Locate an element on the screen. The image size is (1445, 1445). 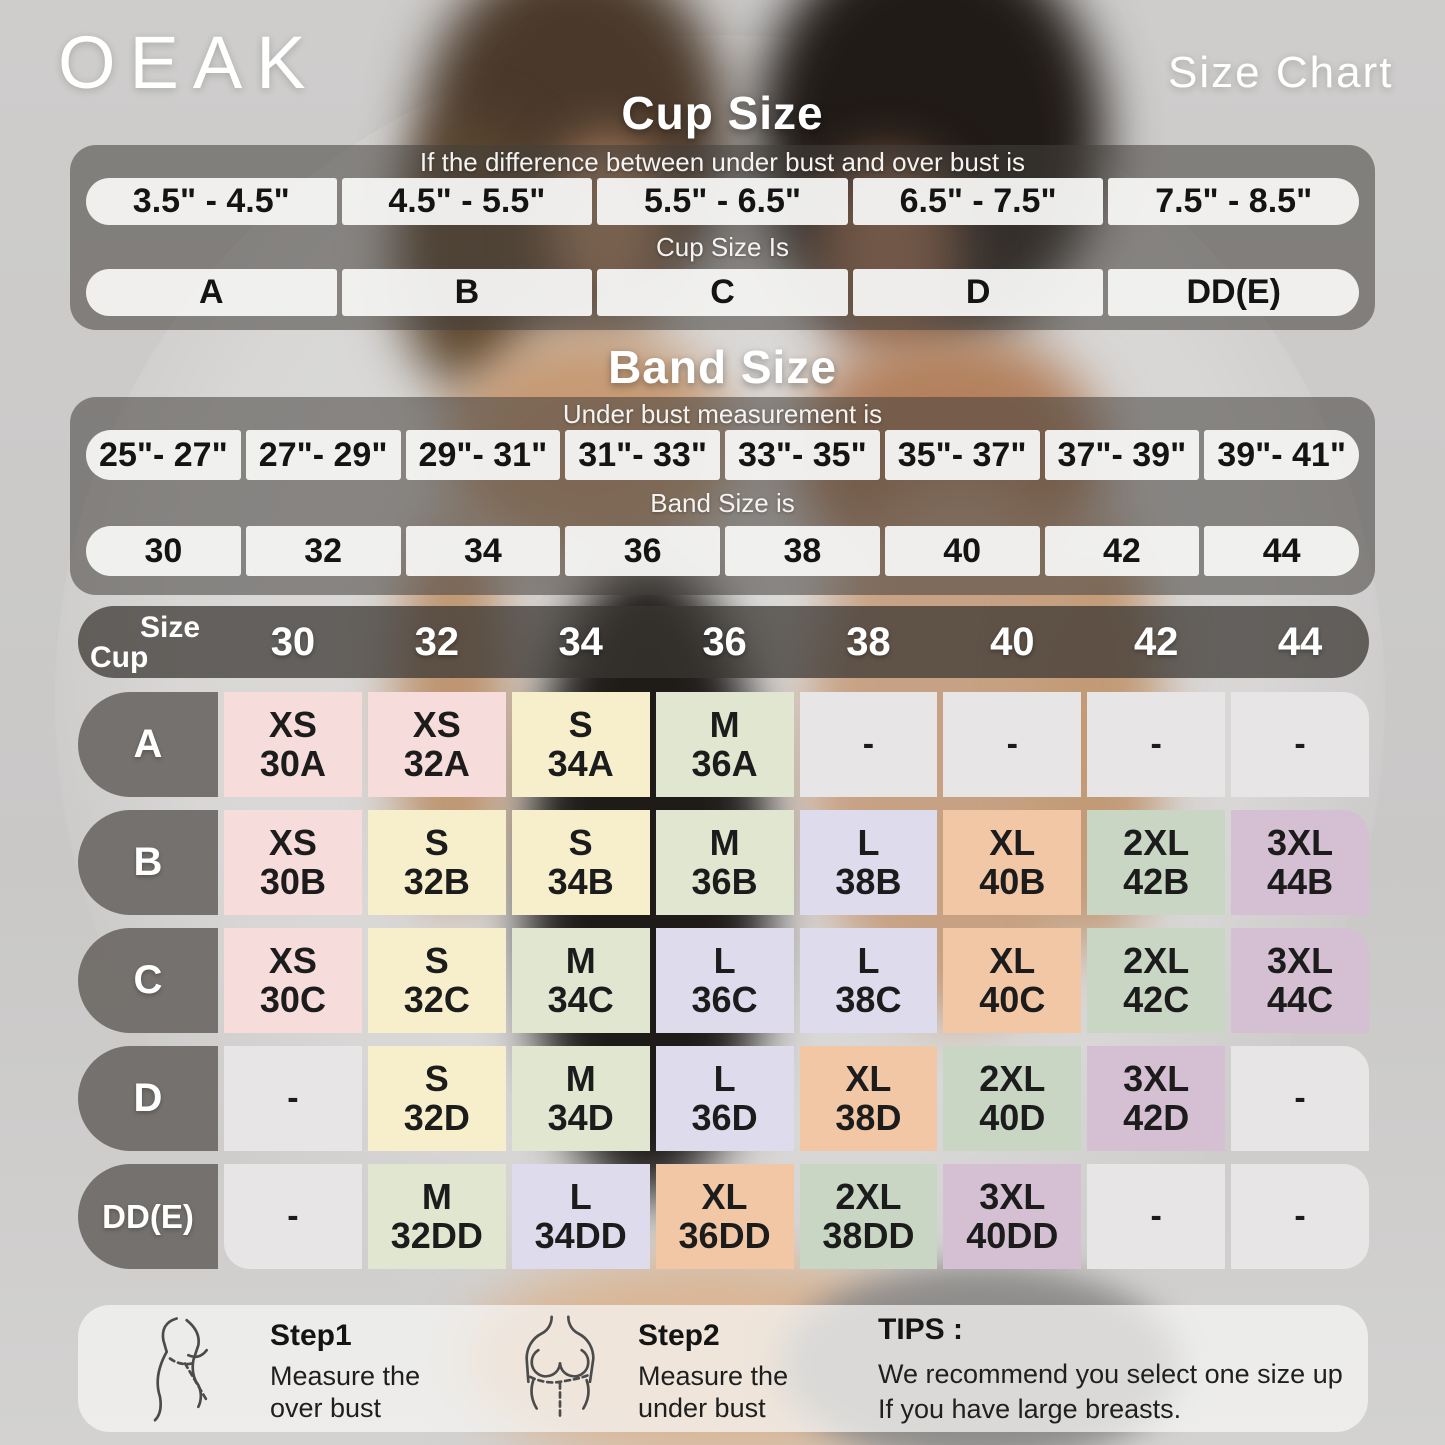
matrix-cell: XL 40B is located at coordinates (1012, 862).